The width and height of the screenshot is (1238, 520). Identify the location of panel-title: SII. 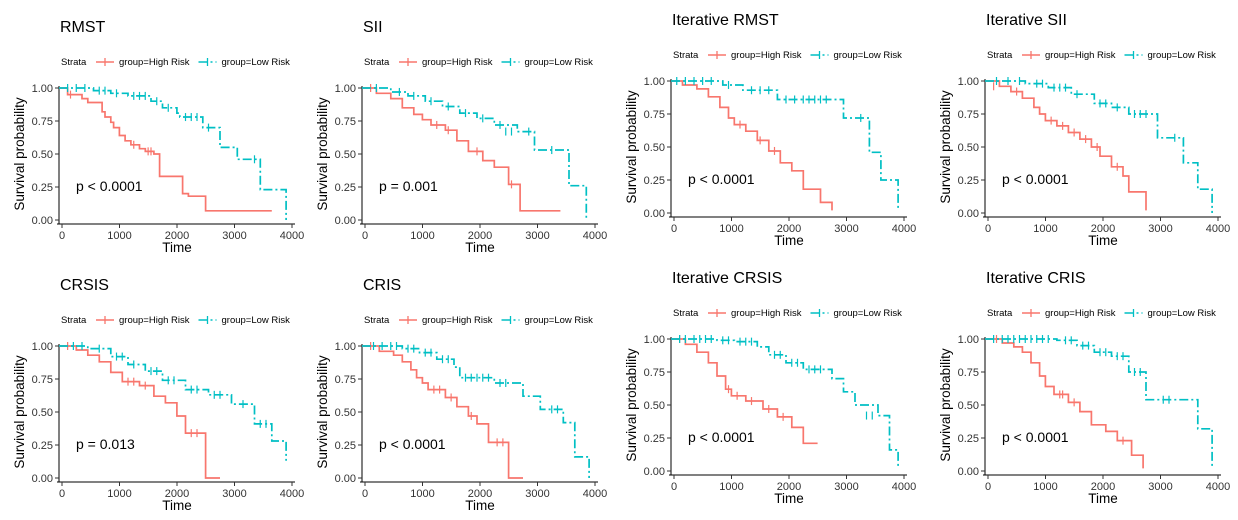
(373, 27).